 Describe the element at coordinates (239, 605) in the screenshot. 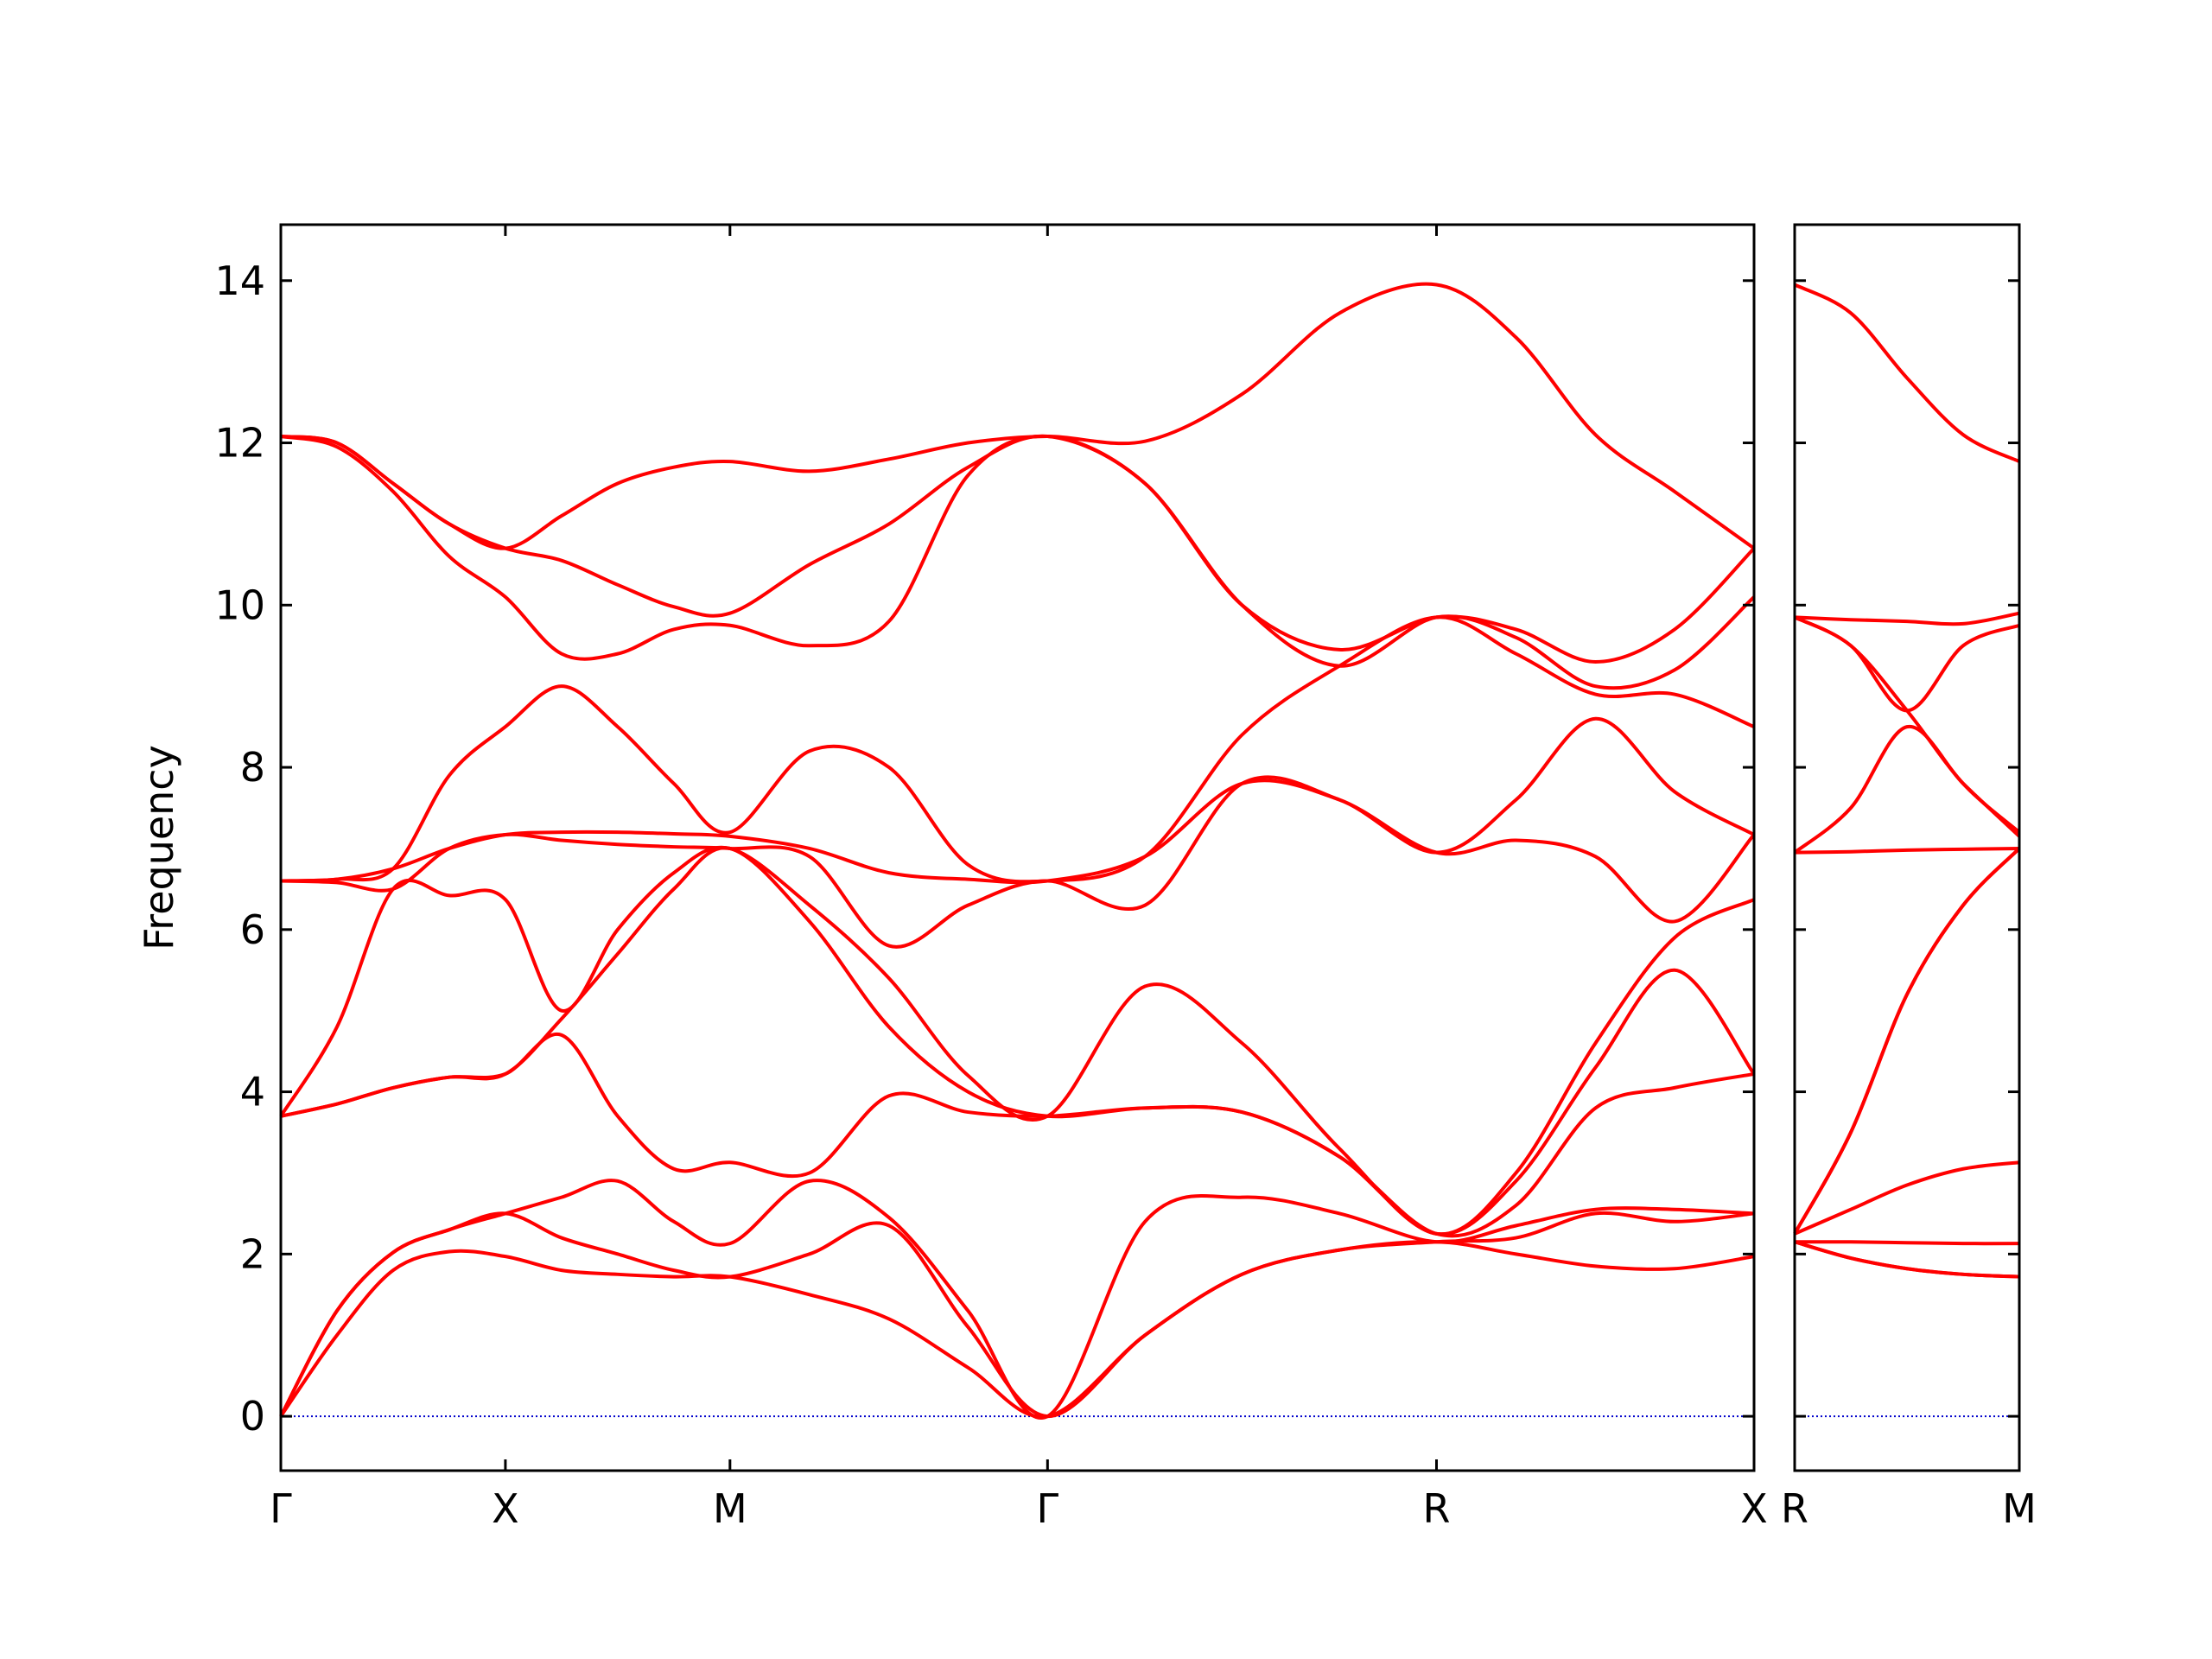

I see `y-tick-label: 10` at that location.